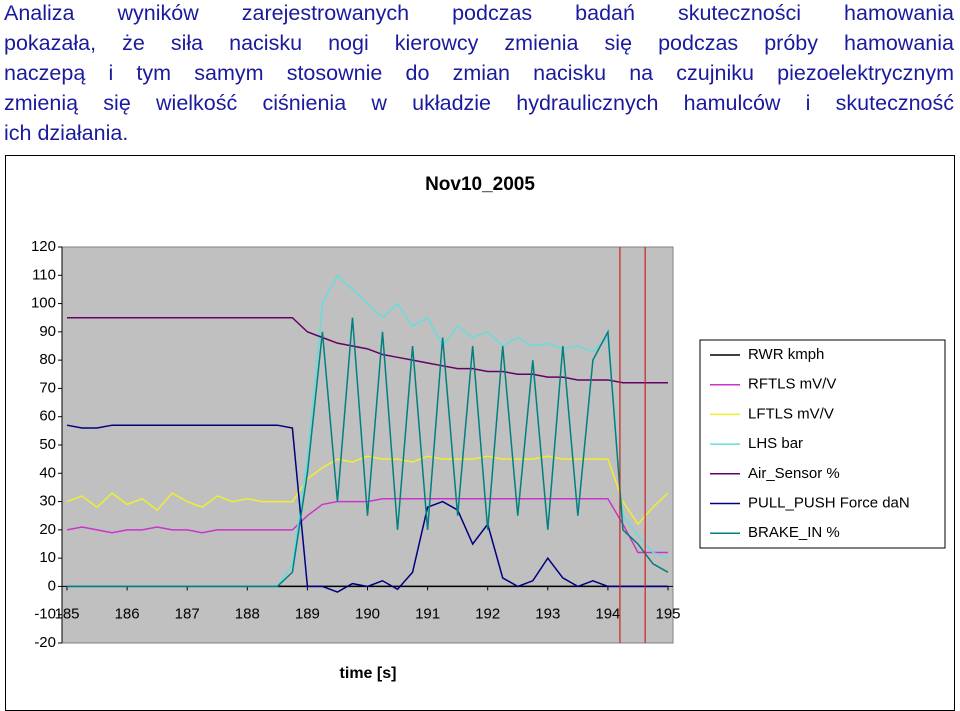 The image size is (960, 711). What do you see at coordinates (45, 614) in the screenshot?
I see `y-tick-label: -10` at bounding box center [45, 614].